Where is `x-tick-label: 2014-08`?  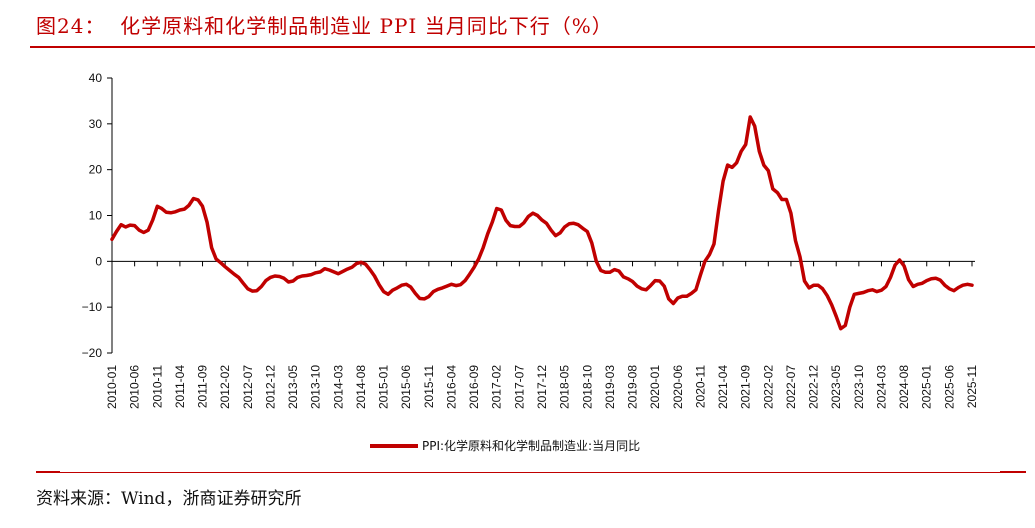
x-tick-label: 2014-08 is located at coordinates (361, 387).